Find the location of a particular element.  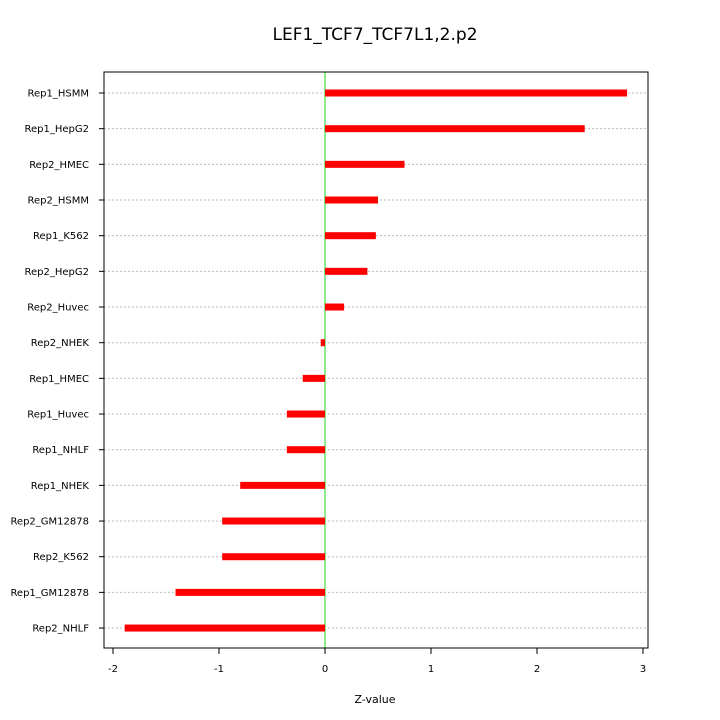

x-axis-ticks: -2 -1 0 1 2 3 is located at coordinates (377, 661).